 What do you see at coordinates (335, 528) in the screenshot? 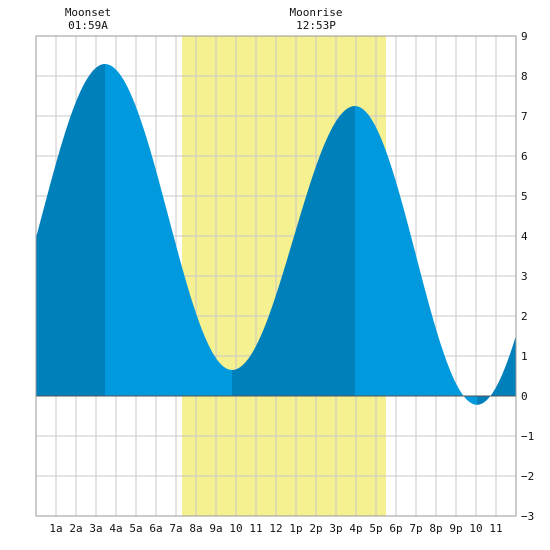
I see `x-tick-label: 3p` at bounding box center [335, 528].